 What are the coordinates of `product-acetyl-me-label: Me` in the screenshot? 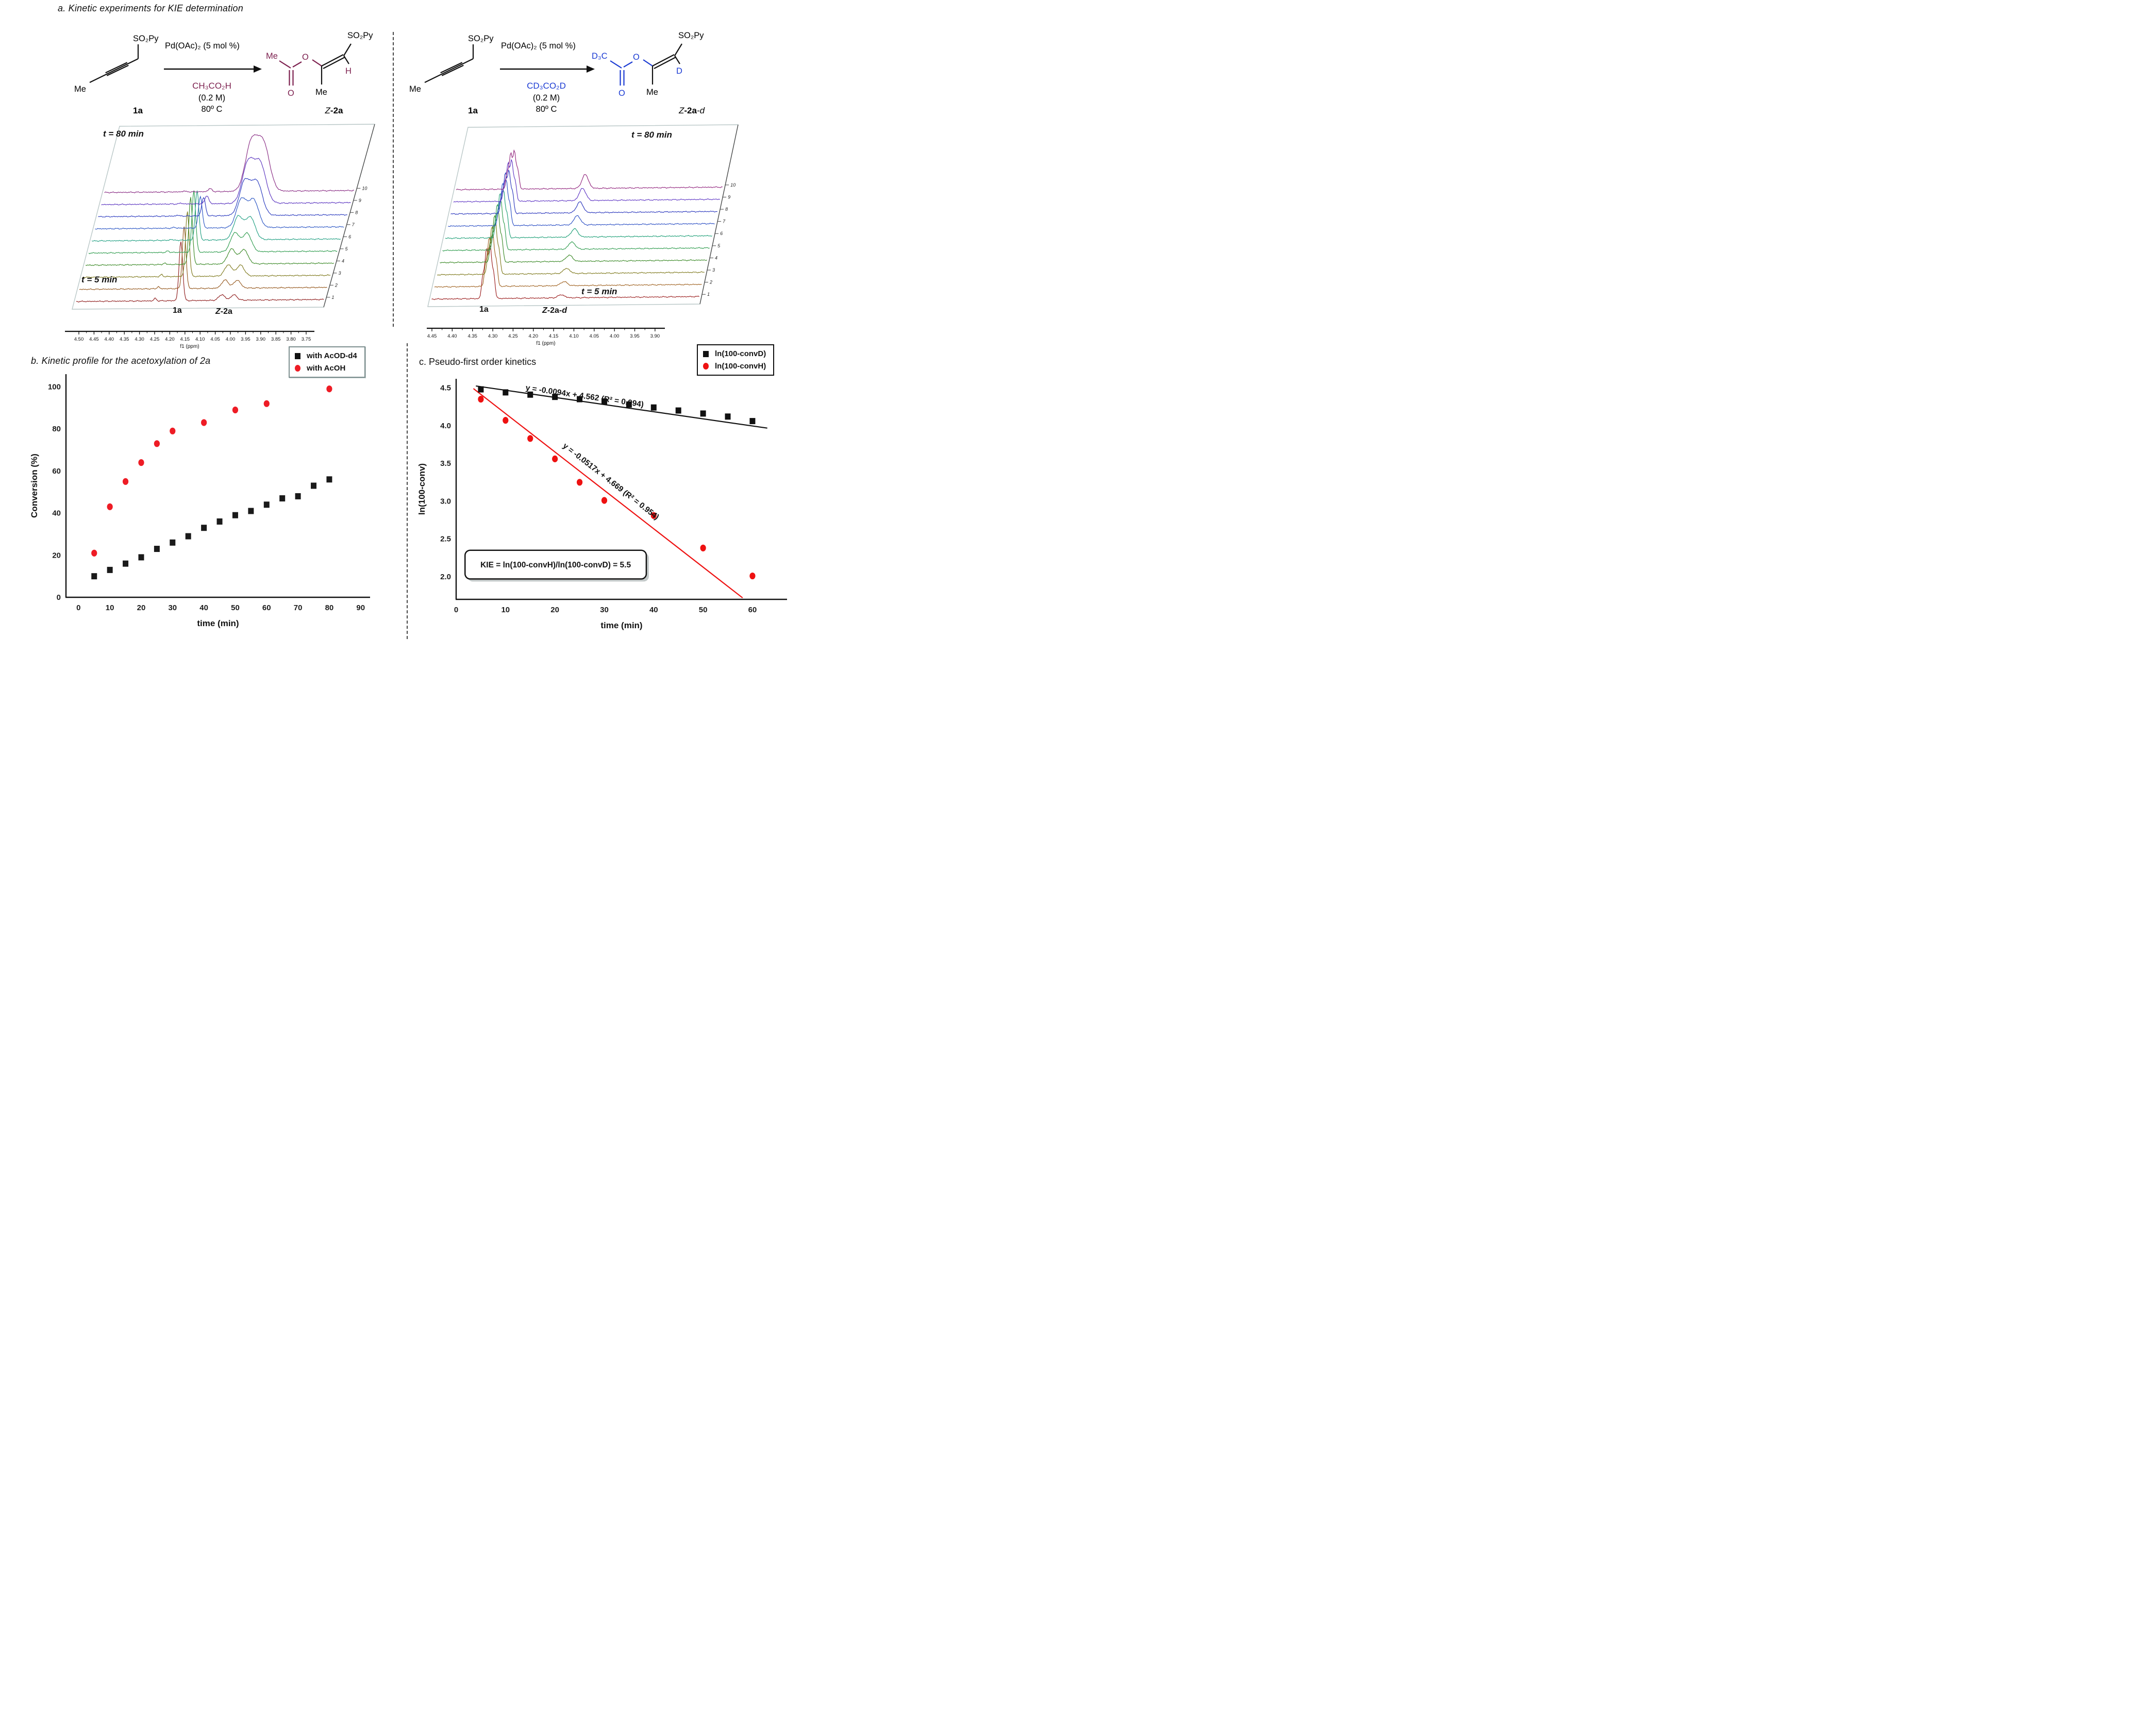 It's located at (272, 57).